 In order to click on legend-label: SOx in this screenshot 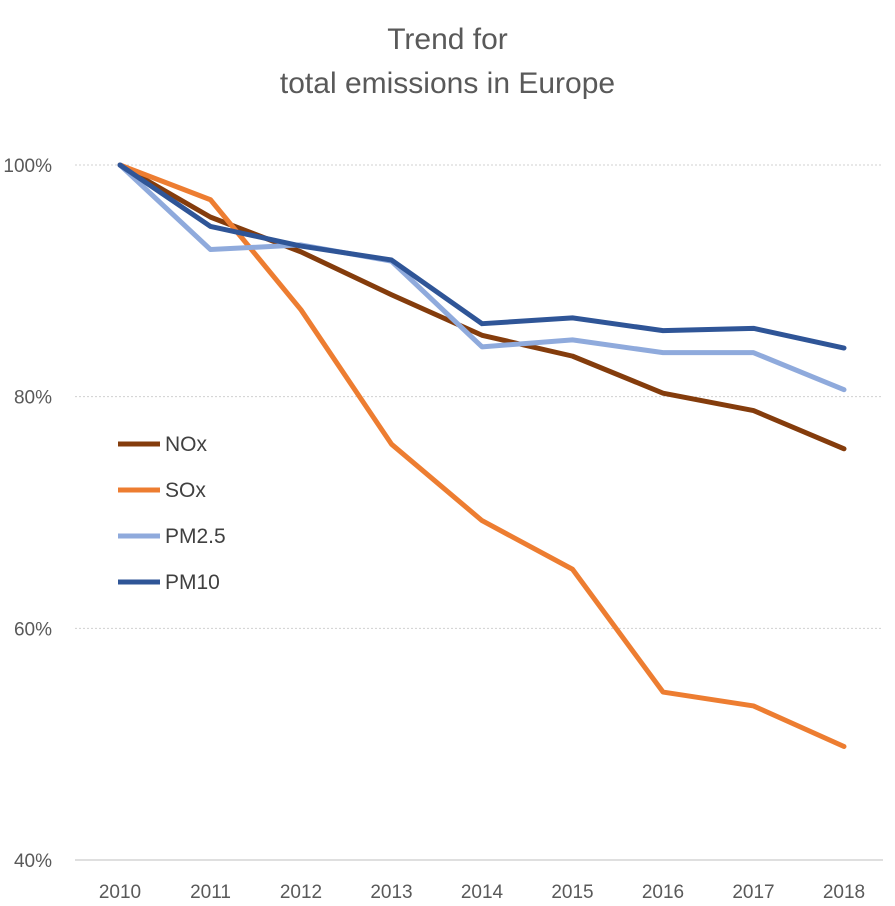, I will do `click(185, 490)`.